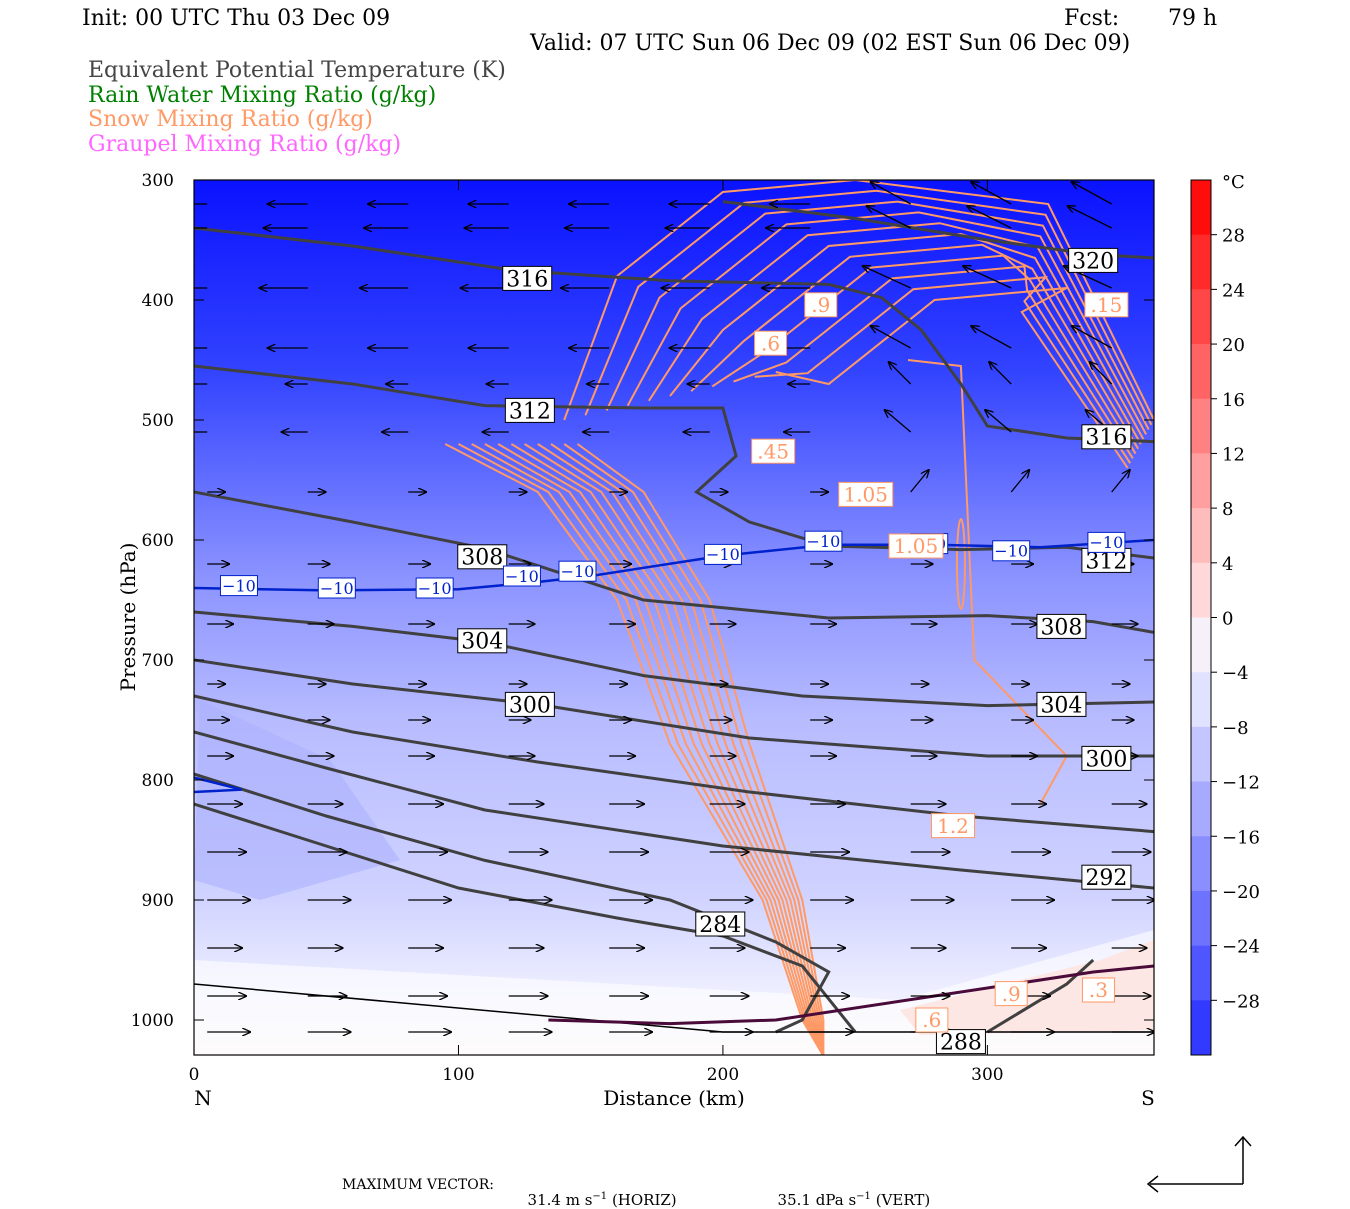 The height and width of the screenshot is (1209, 1350). I want to click on theta-e-label-308-right: 308, so click(1061, 627).